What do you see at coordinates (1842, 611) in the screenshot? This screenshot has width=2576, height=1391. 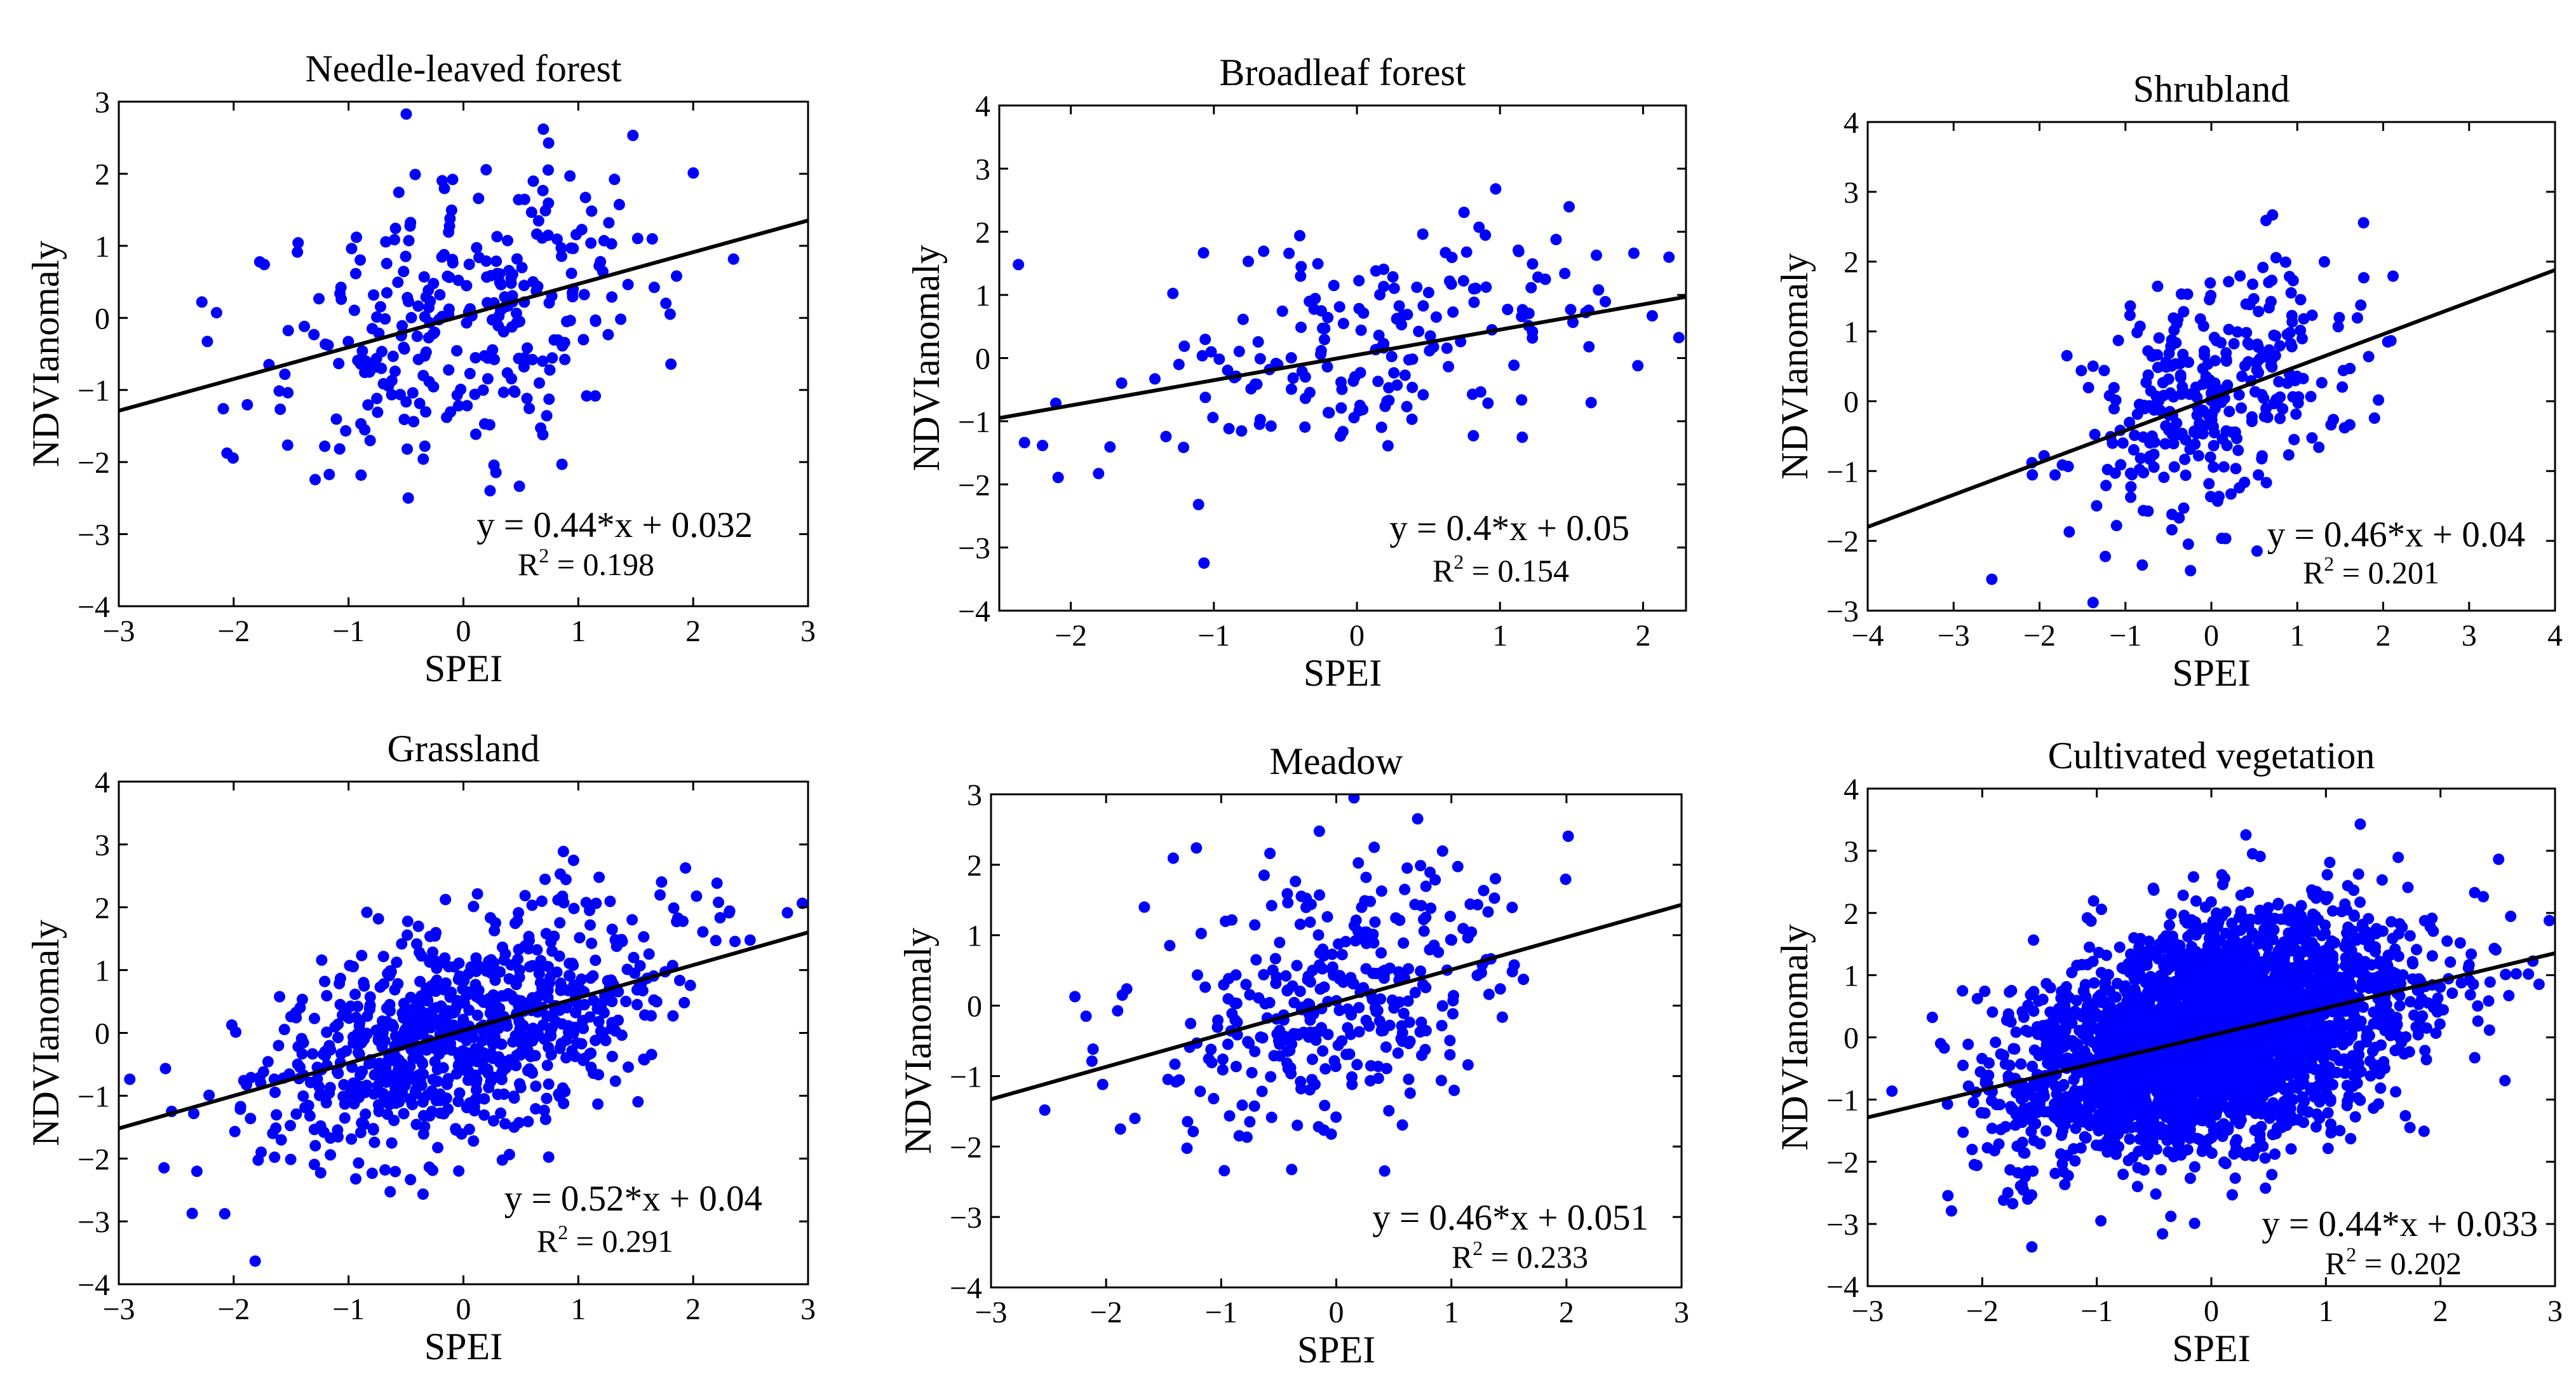 I see `y-tick-label: −3` at bounding box center [1842, 611].